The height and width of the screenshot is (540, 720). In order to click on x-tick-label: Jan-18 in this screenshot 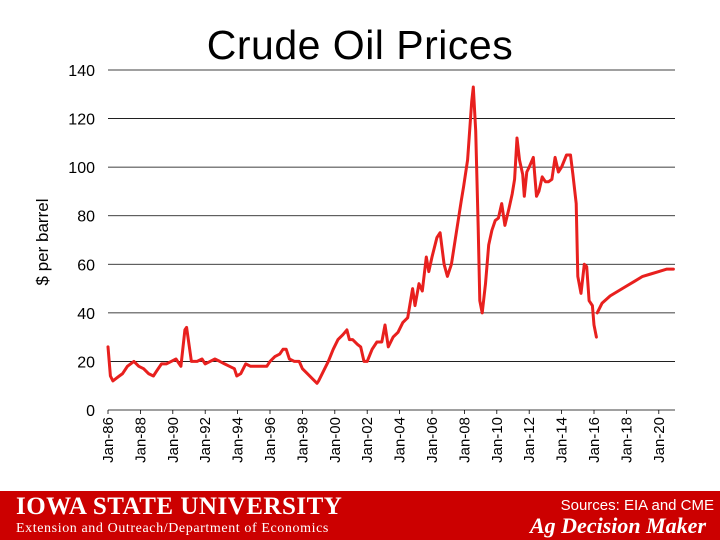, I will do `click(626, 440)`.